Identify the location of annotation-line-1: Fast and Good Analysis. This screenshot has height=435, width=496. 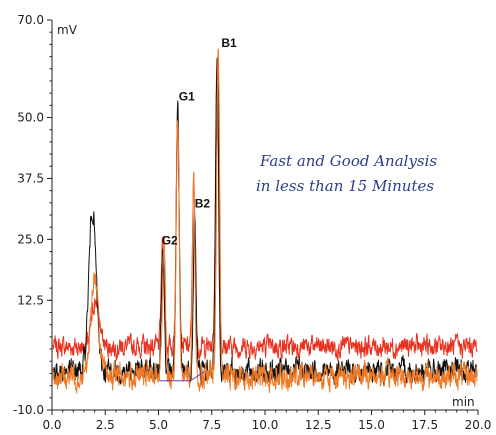
(348, 161).